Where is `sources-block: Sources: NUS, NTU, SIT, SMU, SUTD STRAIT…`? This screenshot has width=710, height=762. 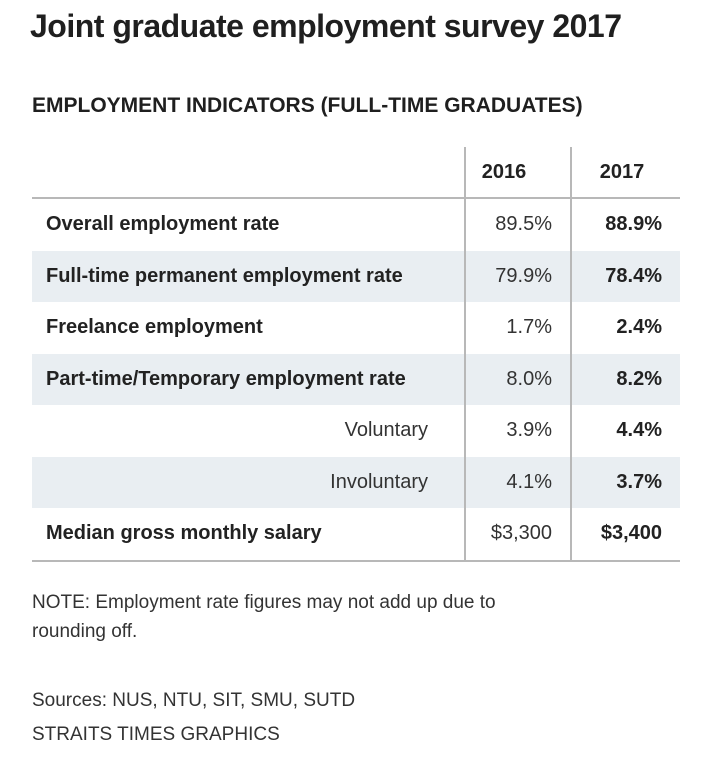 sources-block: Sources: NUS, NTU, SIT, SMU, SUTD STRAIT… is located at coordinates (193, 718).